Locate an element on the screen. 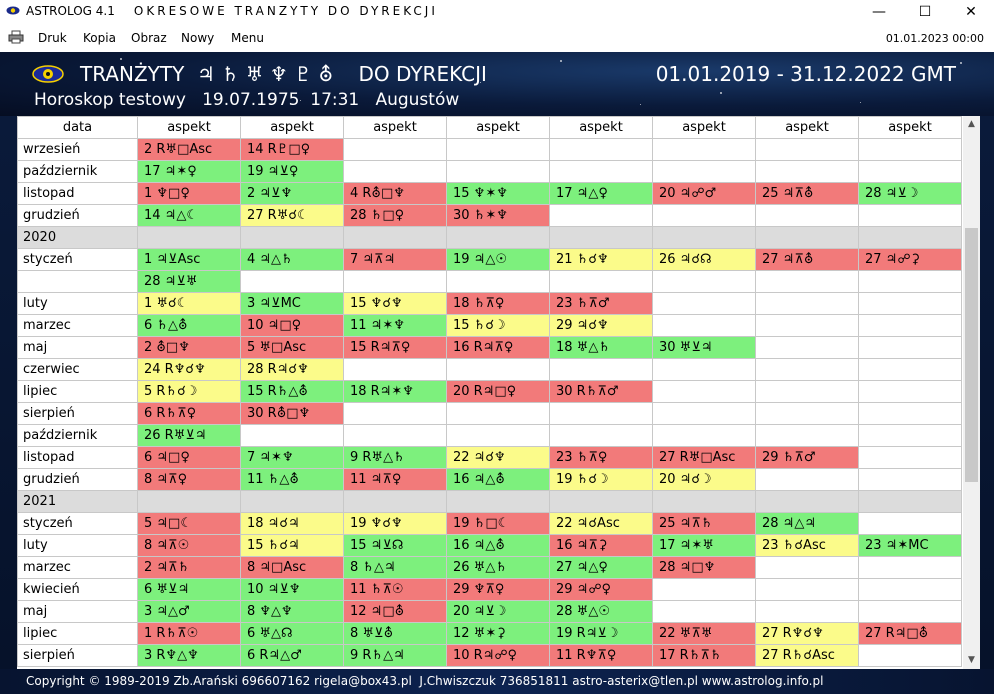  year-row: 2021 is located at coordinates (489, 501).